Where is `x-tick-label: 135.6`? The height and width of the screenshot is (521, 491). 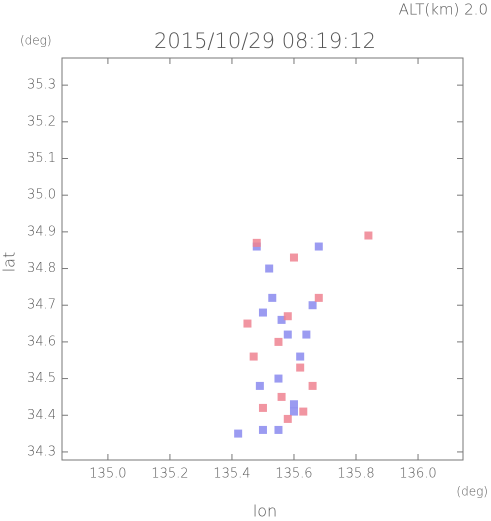
x-tick-label: 135.6 is located at coordinates (293, 474).